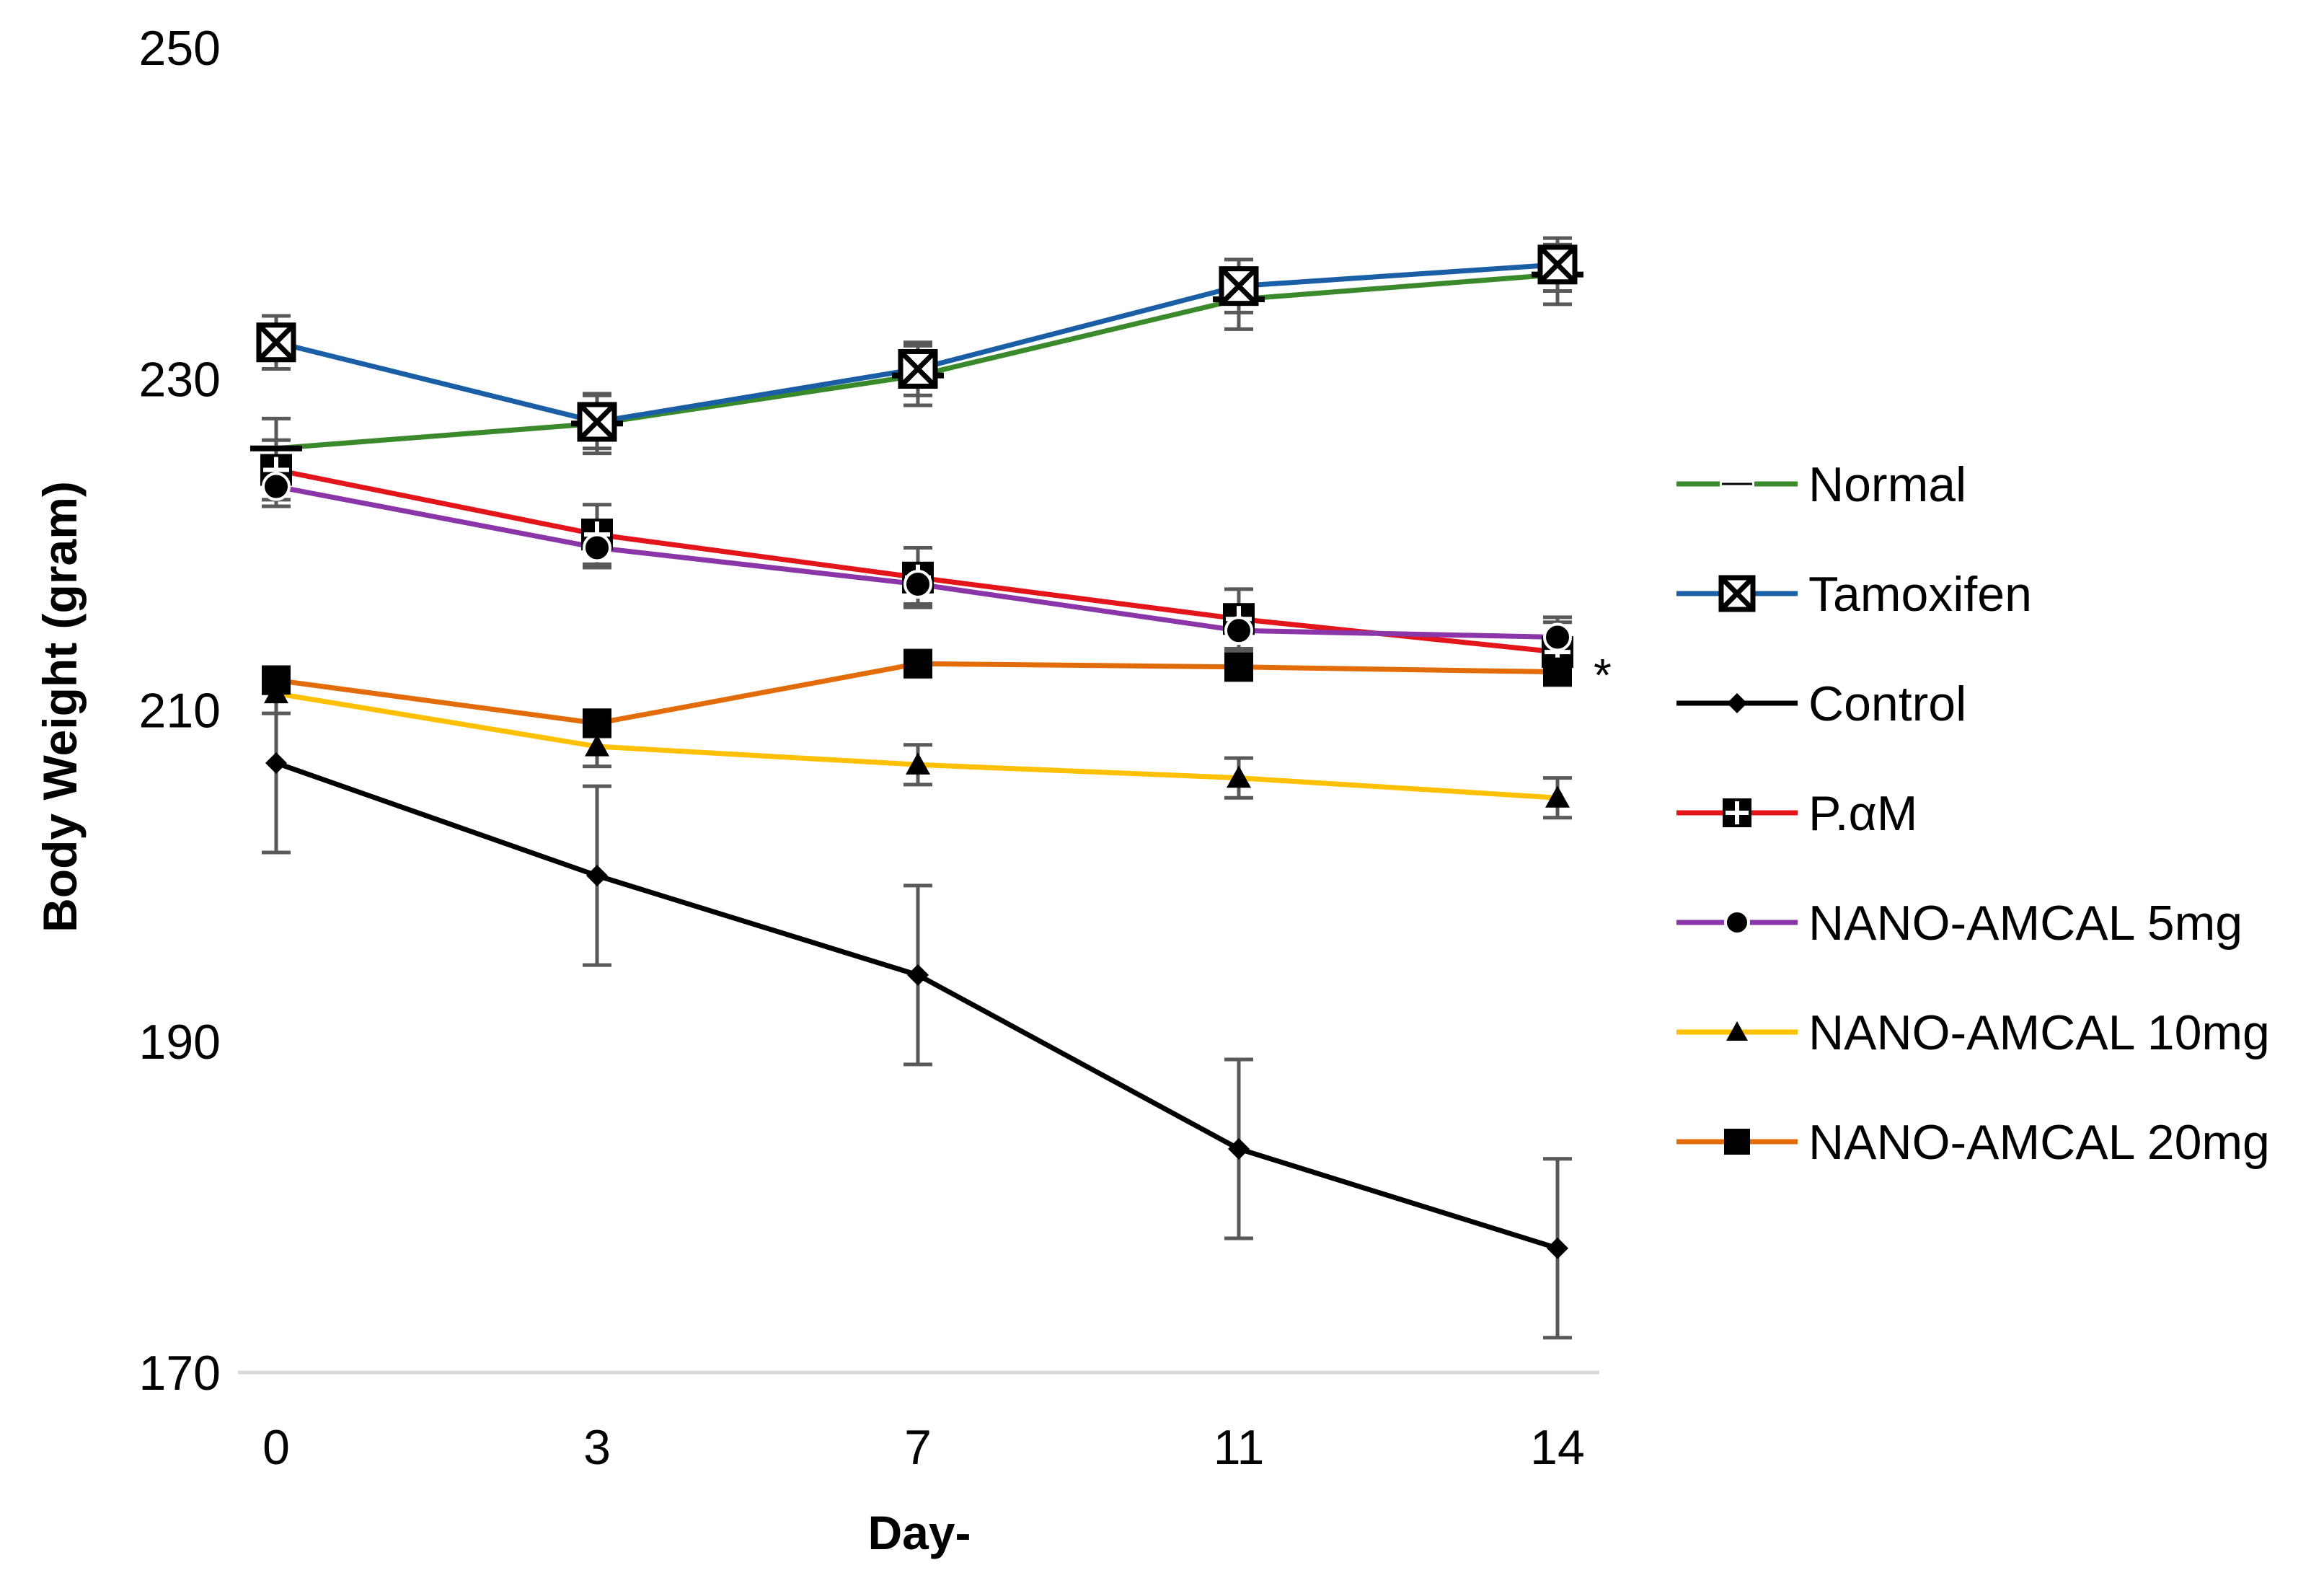 The image size is (2324, 1591). Describe the element at coordinates (2039, 1143) in the screenshot. I see `legend-label: NANO-AMCAL 20mg` at that location.